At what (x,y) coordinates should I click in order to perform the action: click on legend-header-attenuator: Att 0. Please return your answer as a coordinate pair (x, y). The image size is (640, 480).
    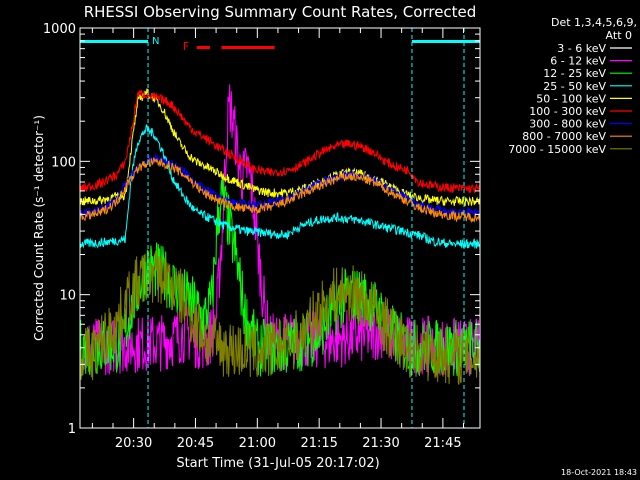
    Looking at the image, I should click on (619, 35).